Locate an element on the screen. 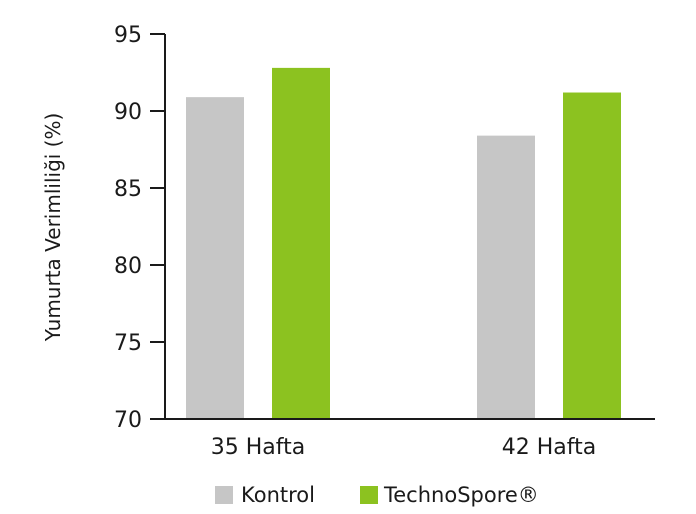 This screenshot has height=514, width=696. y-tick-label: 95 is located at coordinates (128, 35).